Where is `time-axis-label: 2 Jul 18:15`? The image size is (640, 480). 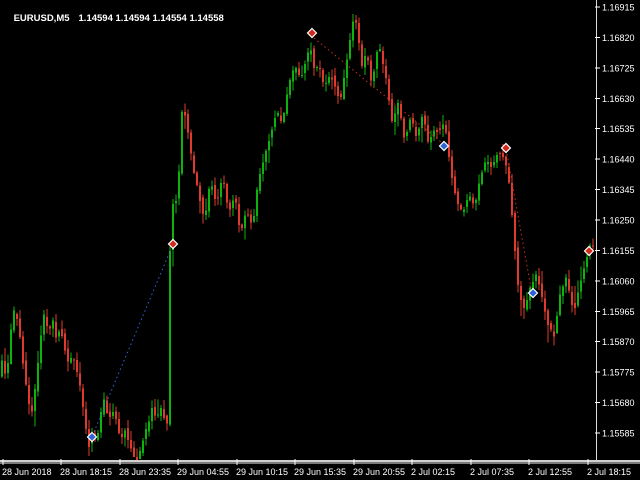 time-axis-label: 2 Jul 18:15 is located at coordinates (609, 472).